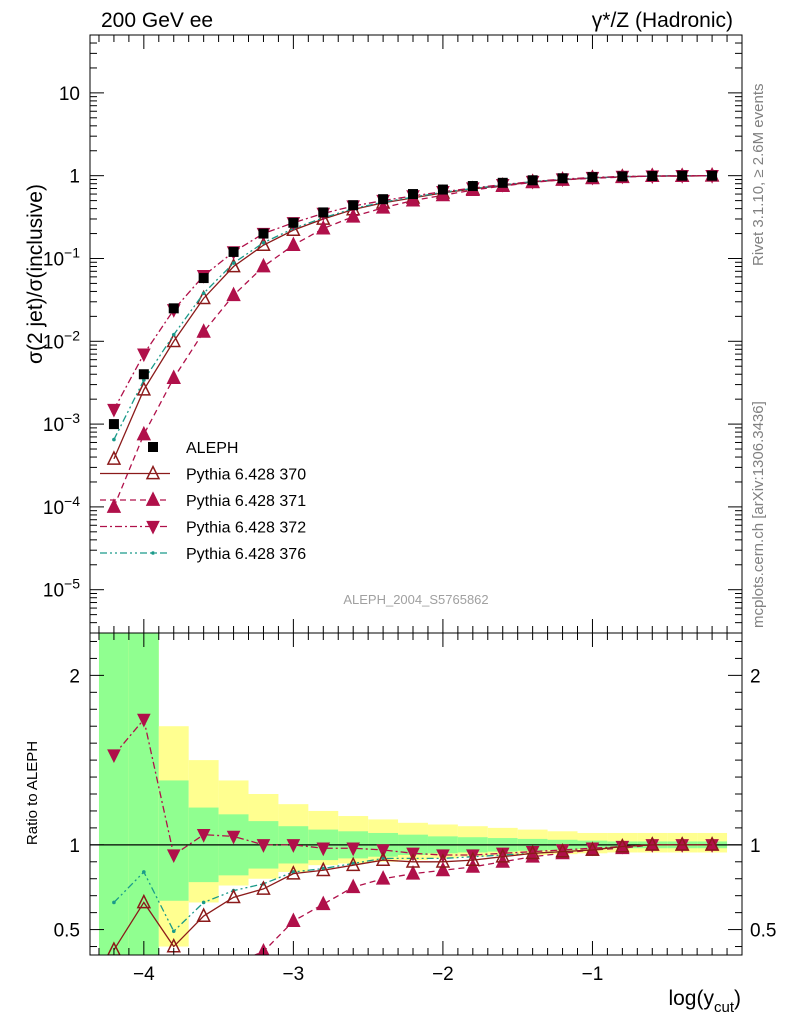  What do you see at coordinates (61, 340) in the screenshot?
I see `main-y-tick-label: 10⁻²` at bounding box center [61, 340].